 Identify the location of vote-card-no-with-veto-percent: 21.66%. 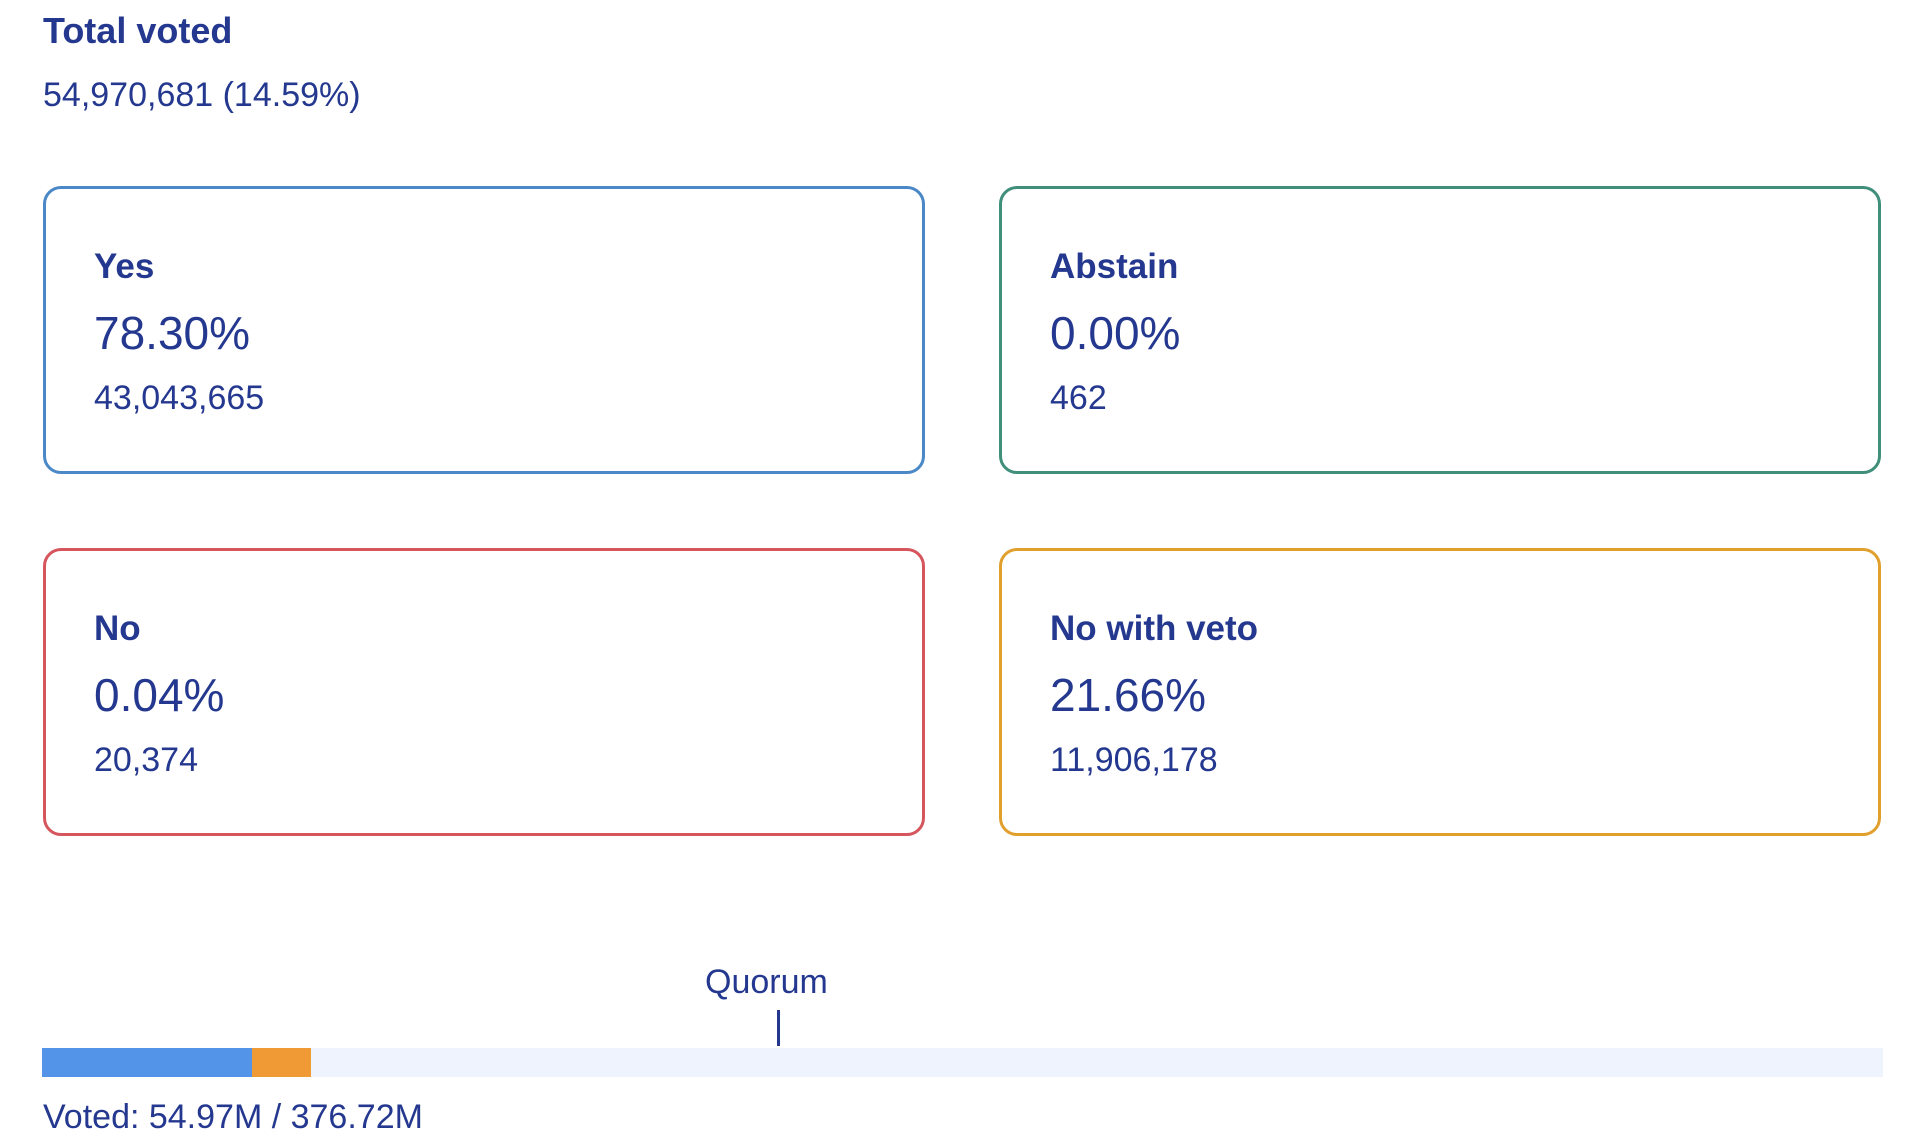
(1128, 695).